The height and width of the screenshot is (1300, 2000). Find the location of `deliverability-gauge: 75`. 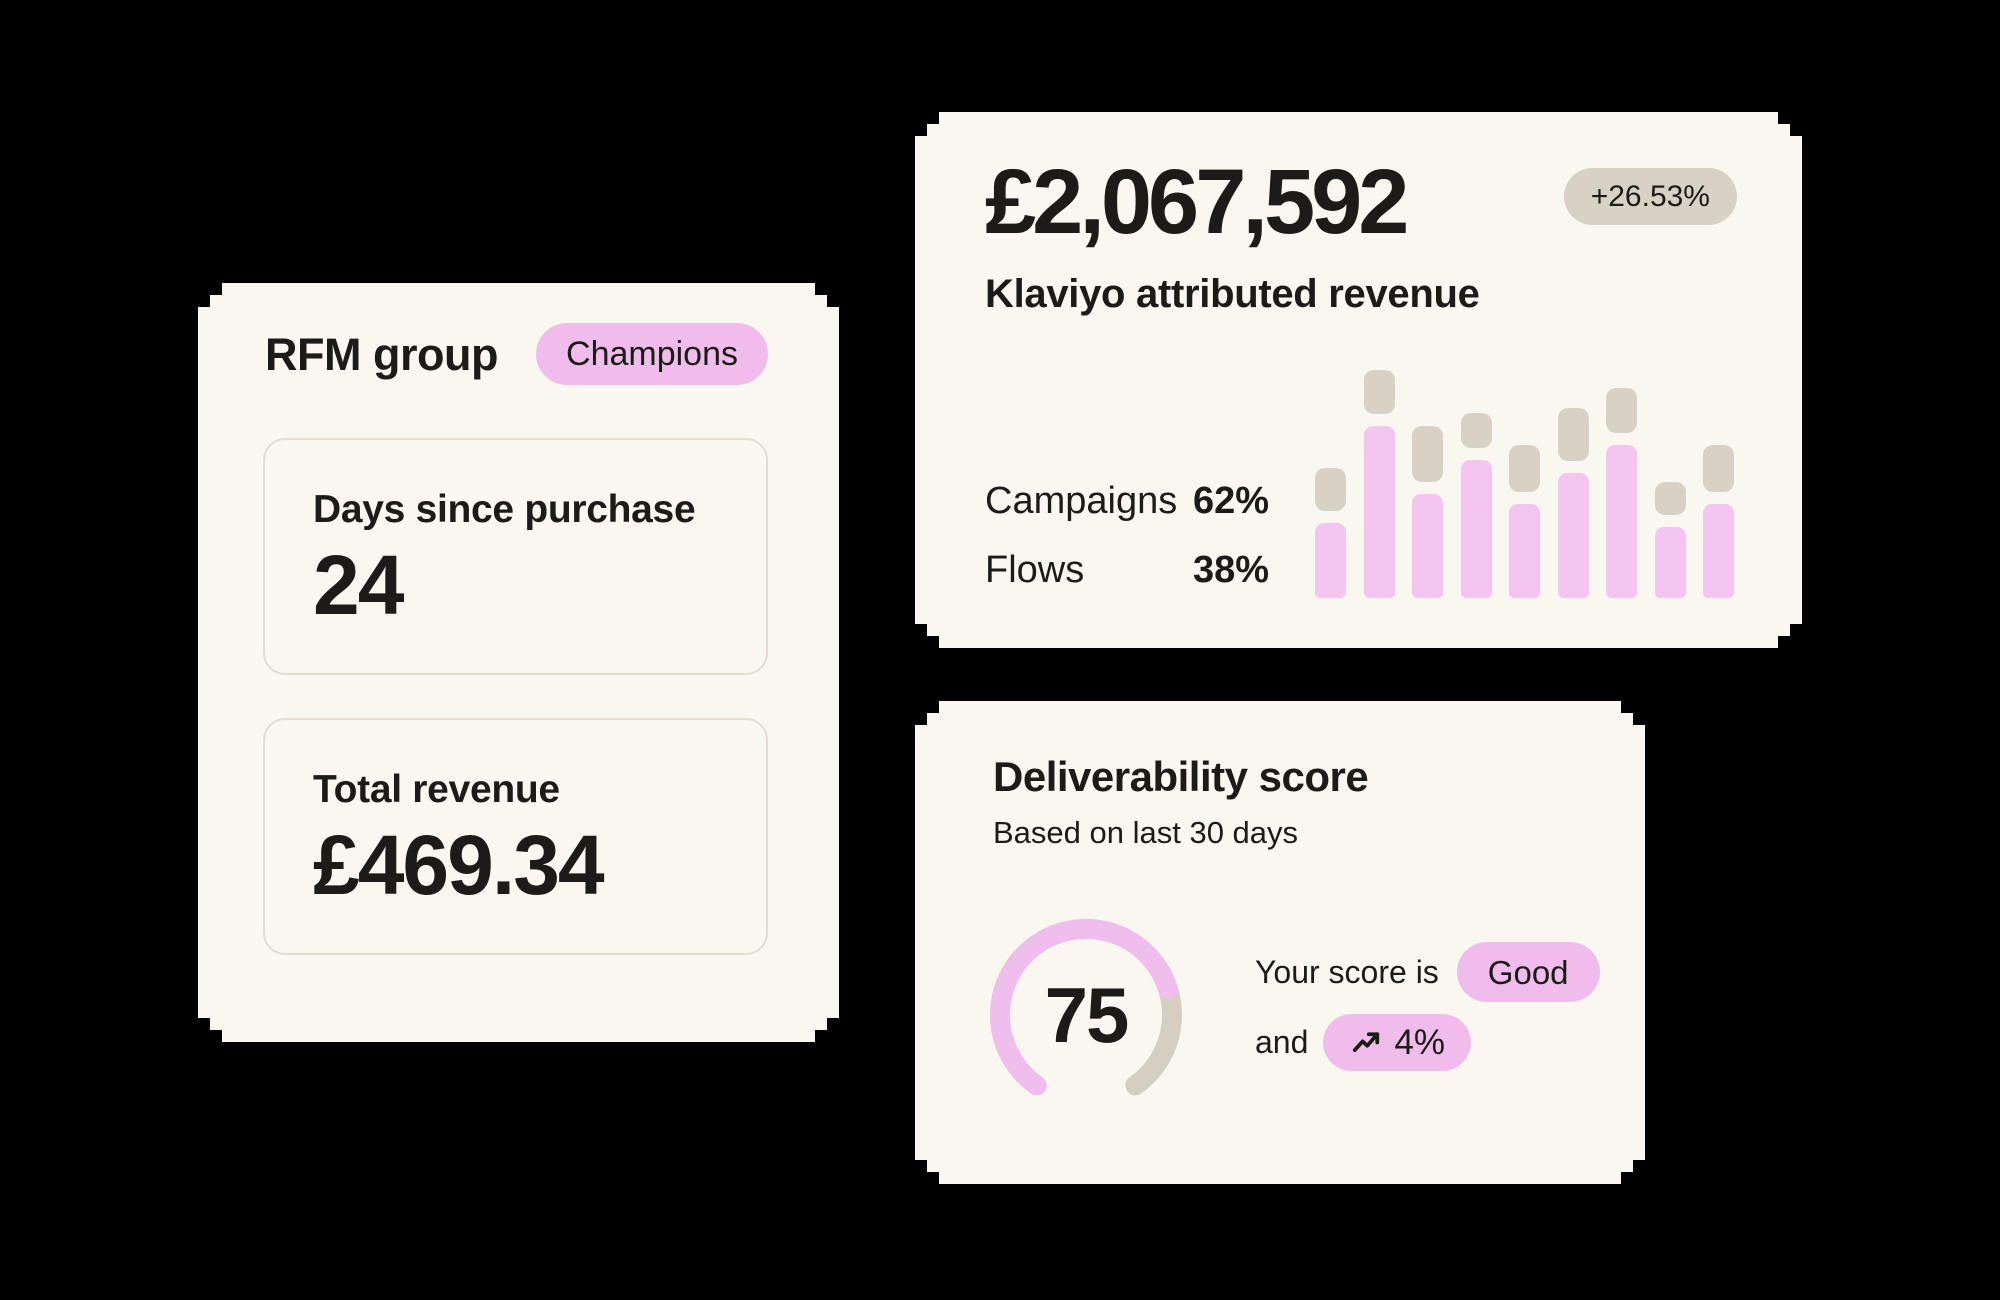

deliverability-gauge: 75 is located at coordinates (1086, 1015).